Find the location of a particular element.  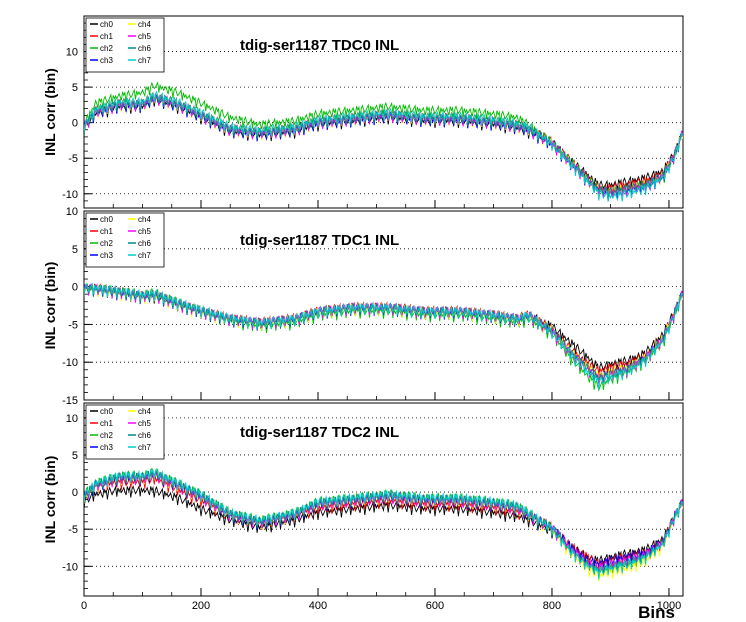

x-tick-label: 200 is located at coordinates (201, 606).